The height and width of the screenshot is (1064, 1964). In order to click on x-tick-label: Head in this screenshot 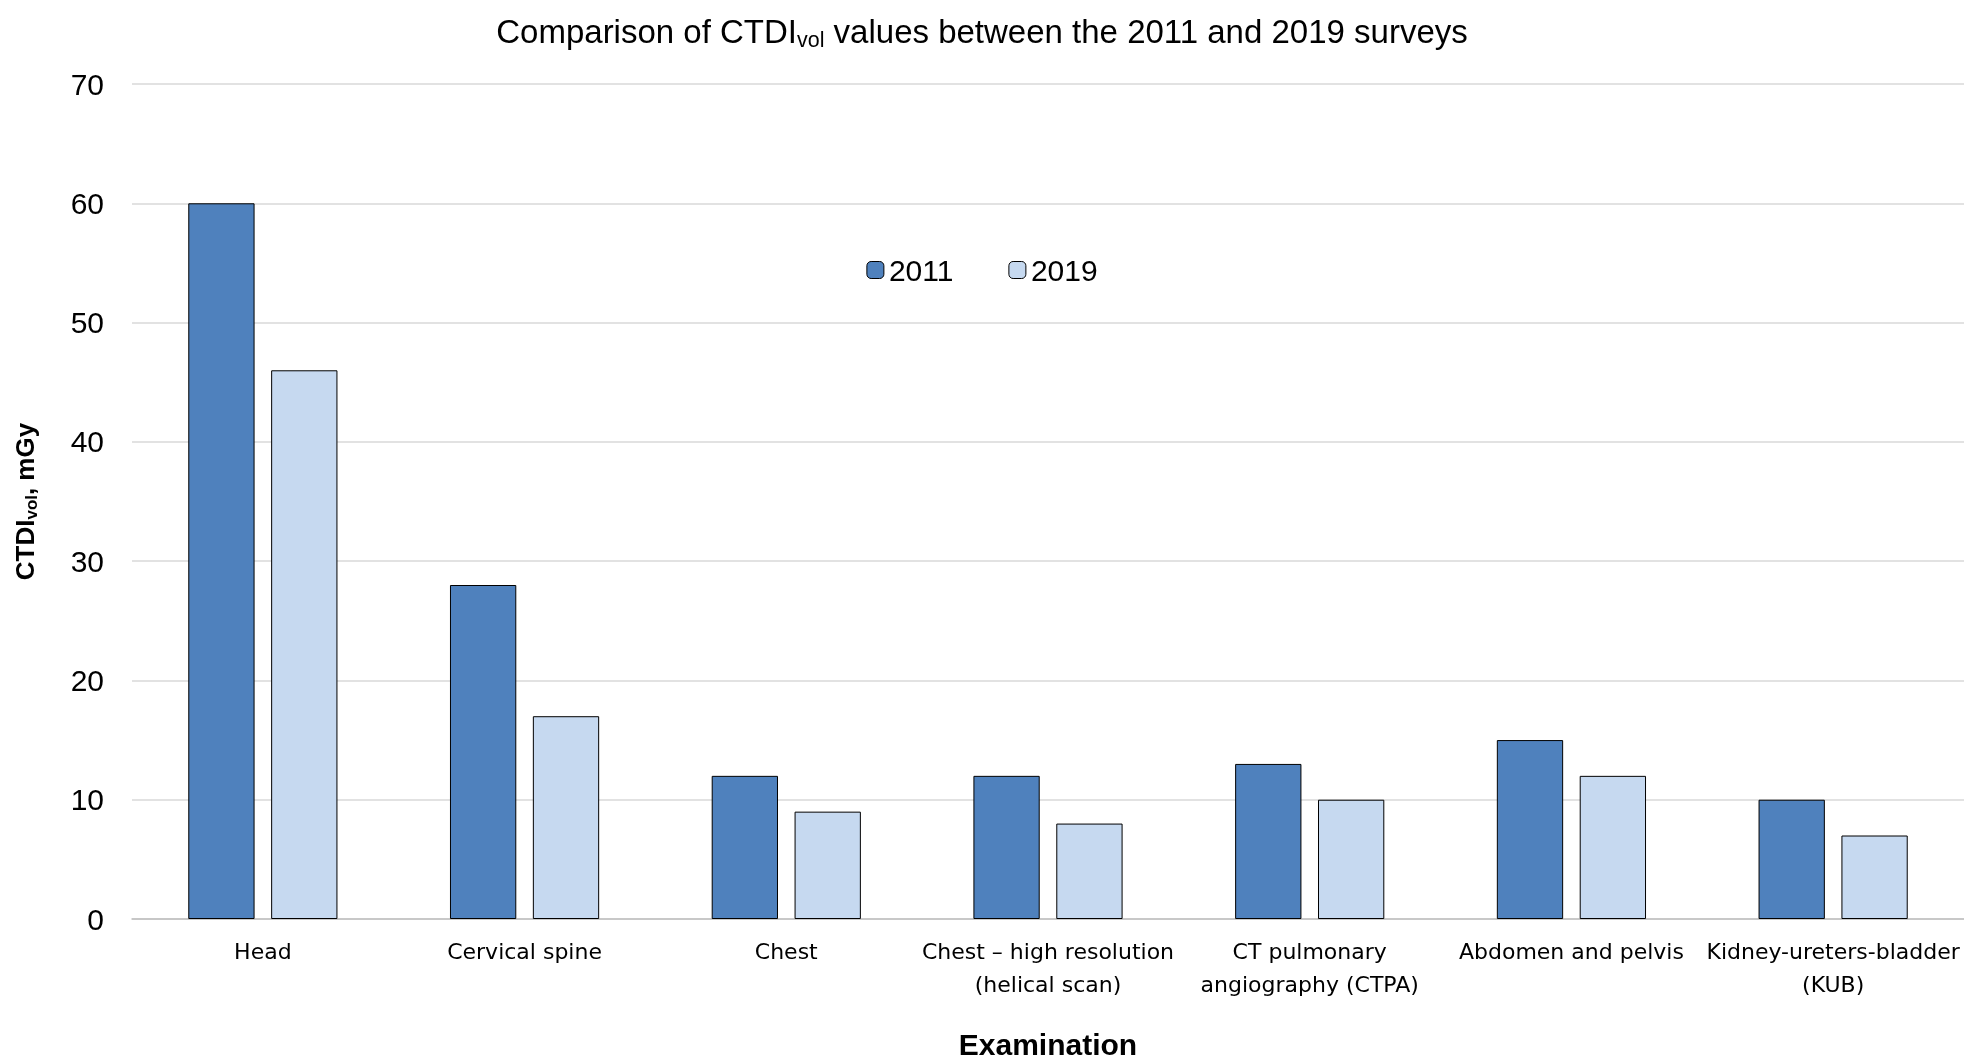, I will do `click(263, 951)`.